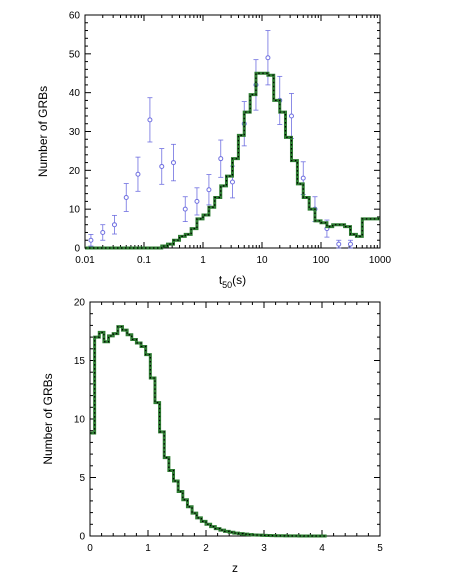  Describe the element at coordinates (239, 280) in the screenshot. I see `x-axis-title-suffix: (s)` at that location.